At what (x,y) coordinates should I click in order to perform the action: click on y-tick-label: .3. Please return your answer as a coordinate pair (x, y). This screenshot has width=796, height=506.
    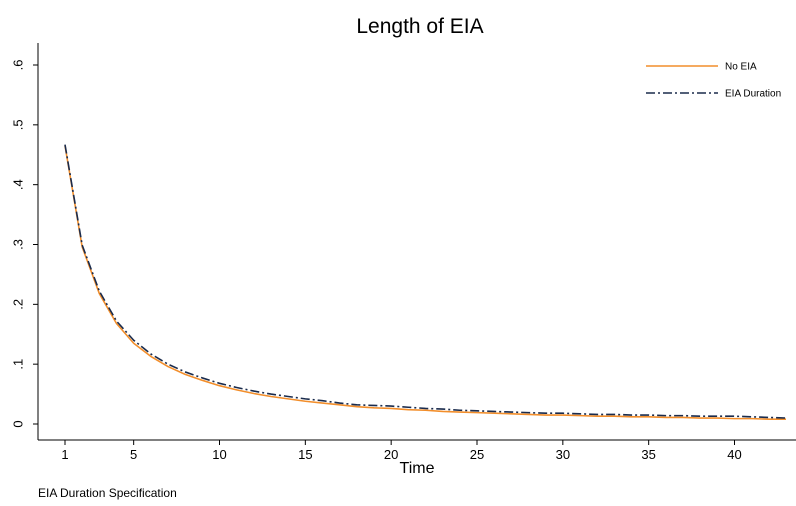
    Looking at the image, I should click on (17, 244).